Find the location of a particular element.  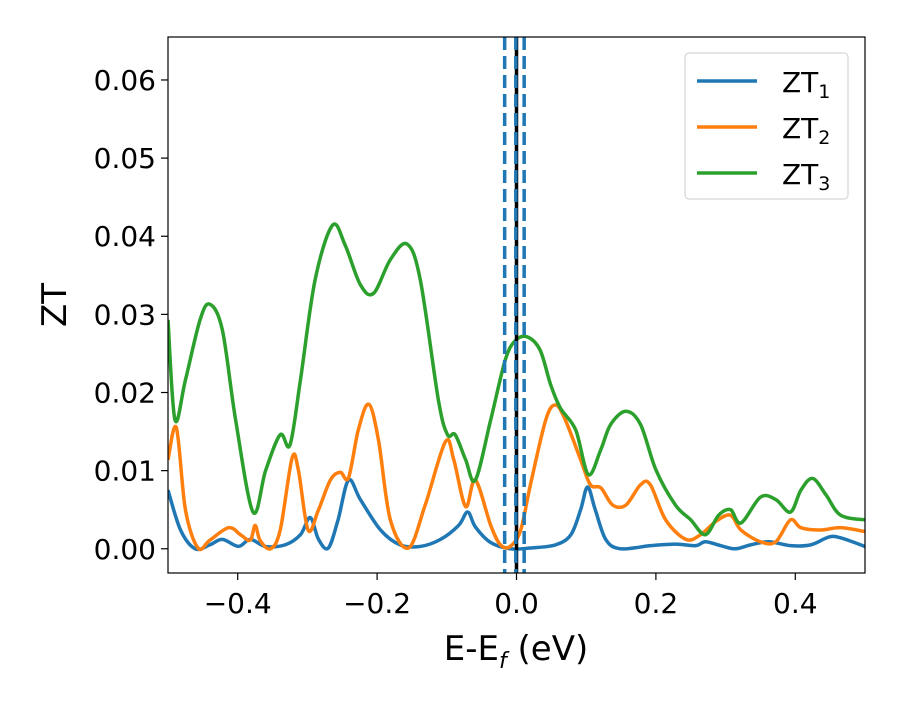

y-tick-label: 0.01 is located at coordinates (125, 471).